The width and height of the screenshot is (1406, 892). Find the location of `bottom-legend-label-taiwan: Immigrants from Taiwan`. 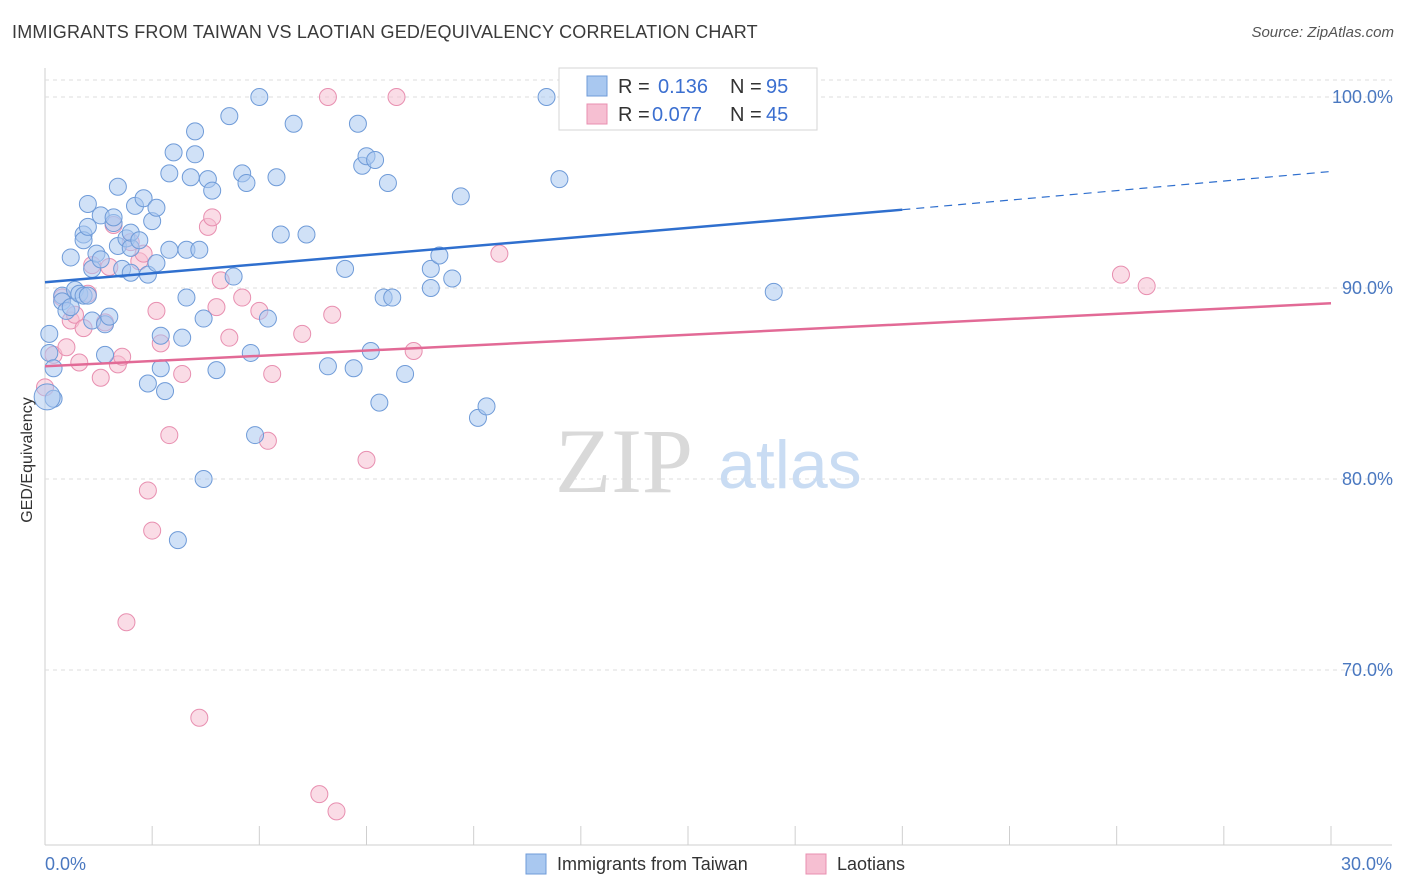

bottom-legend-label-taiwan: Immigrants from Taiwan is located at coordinates (652, 864).